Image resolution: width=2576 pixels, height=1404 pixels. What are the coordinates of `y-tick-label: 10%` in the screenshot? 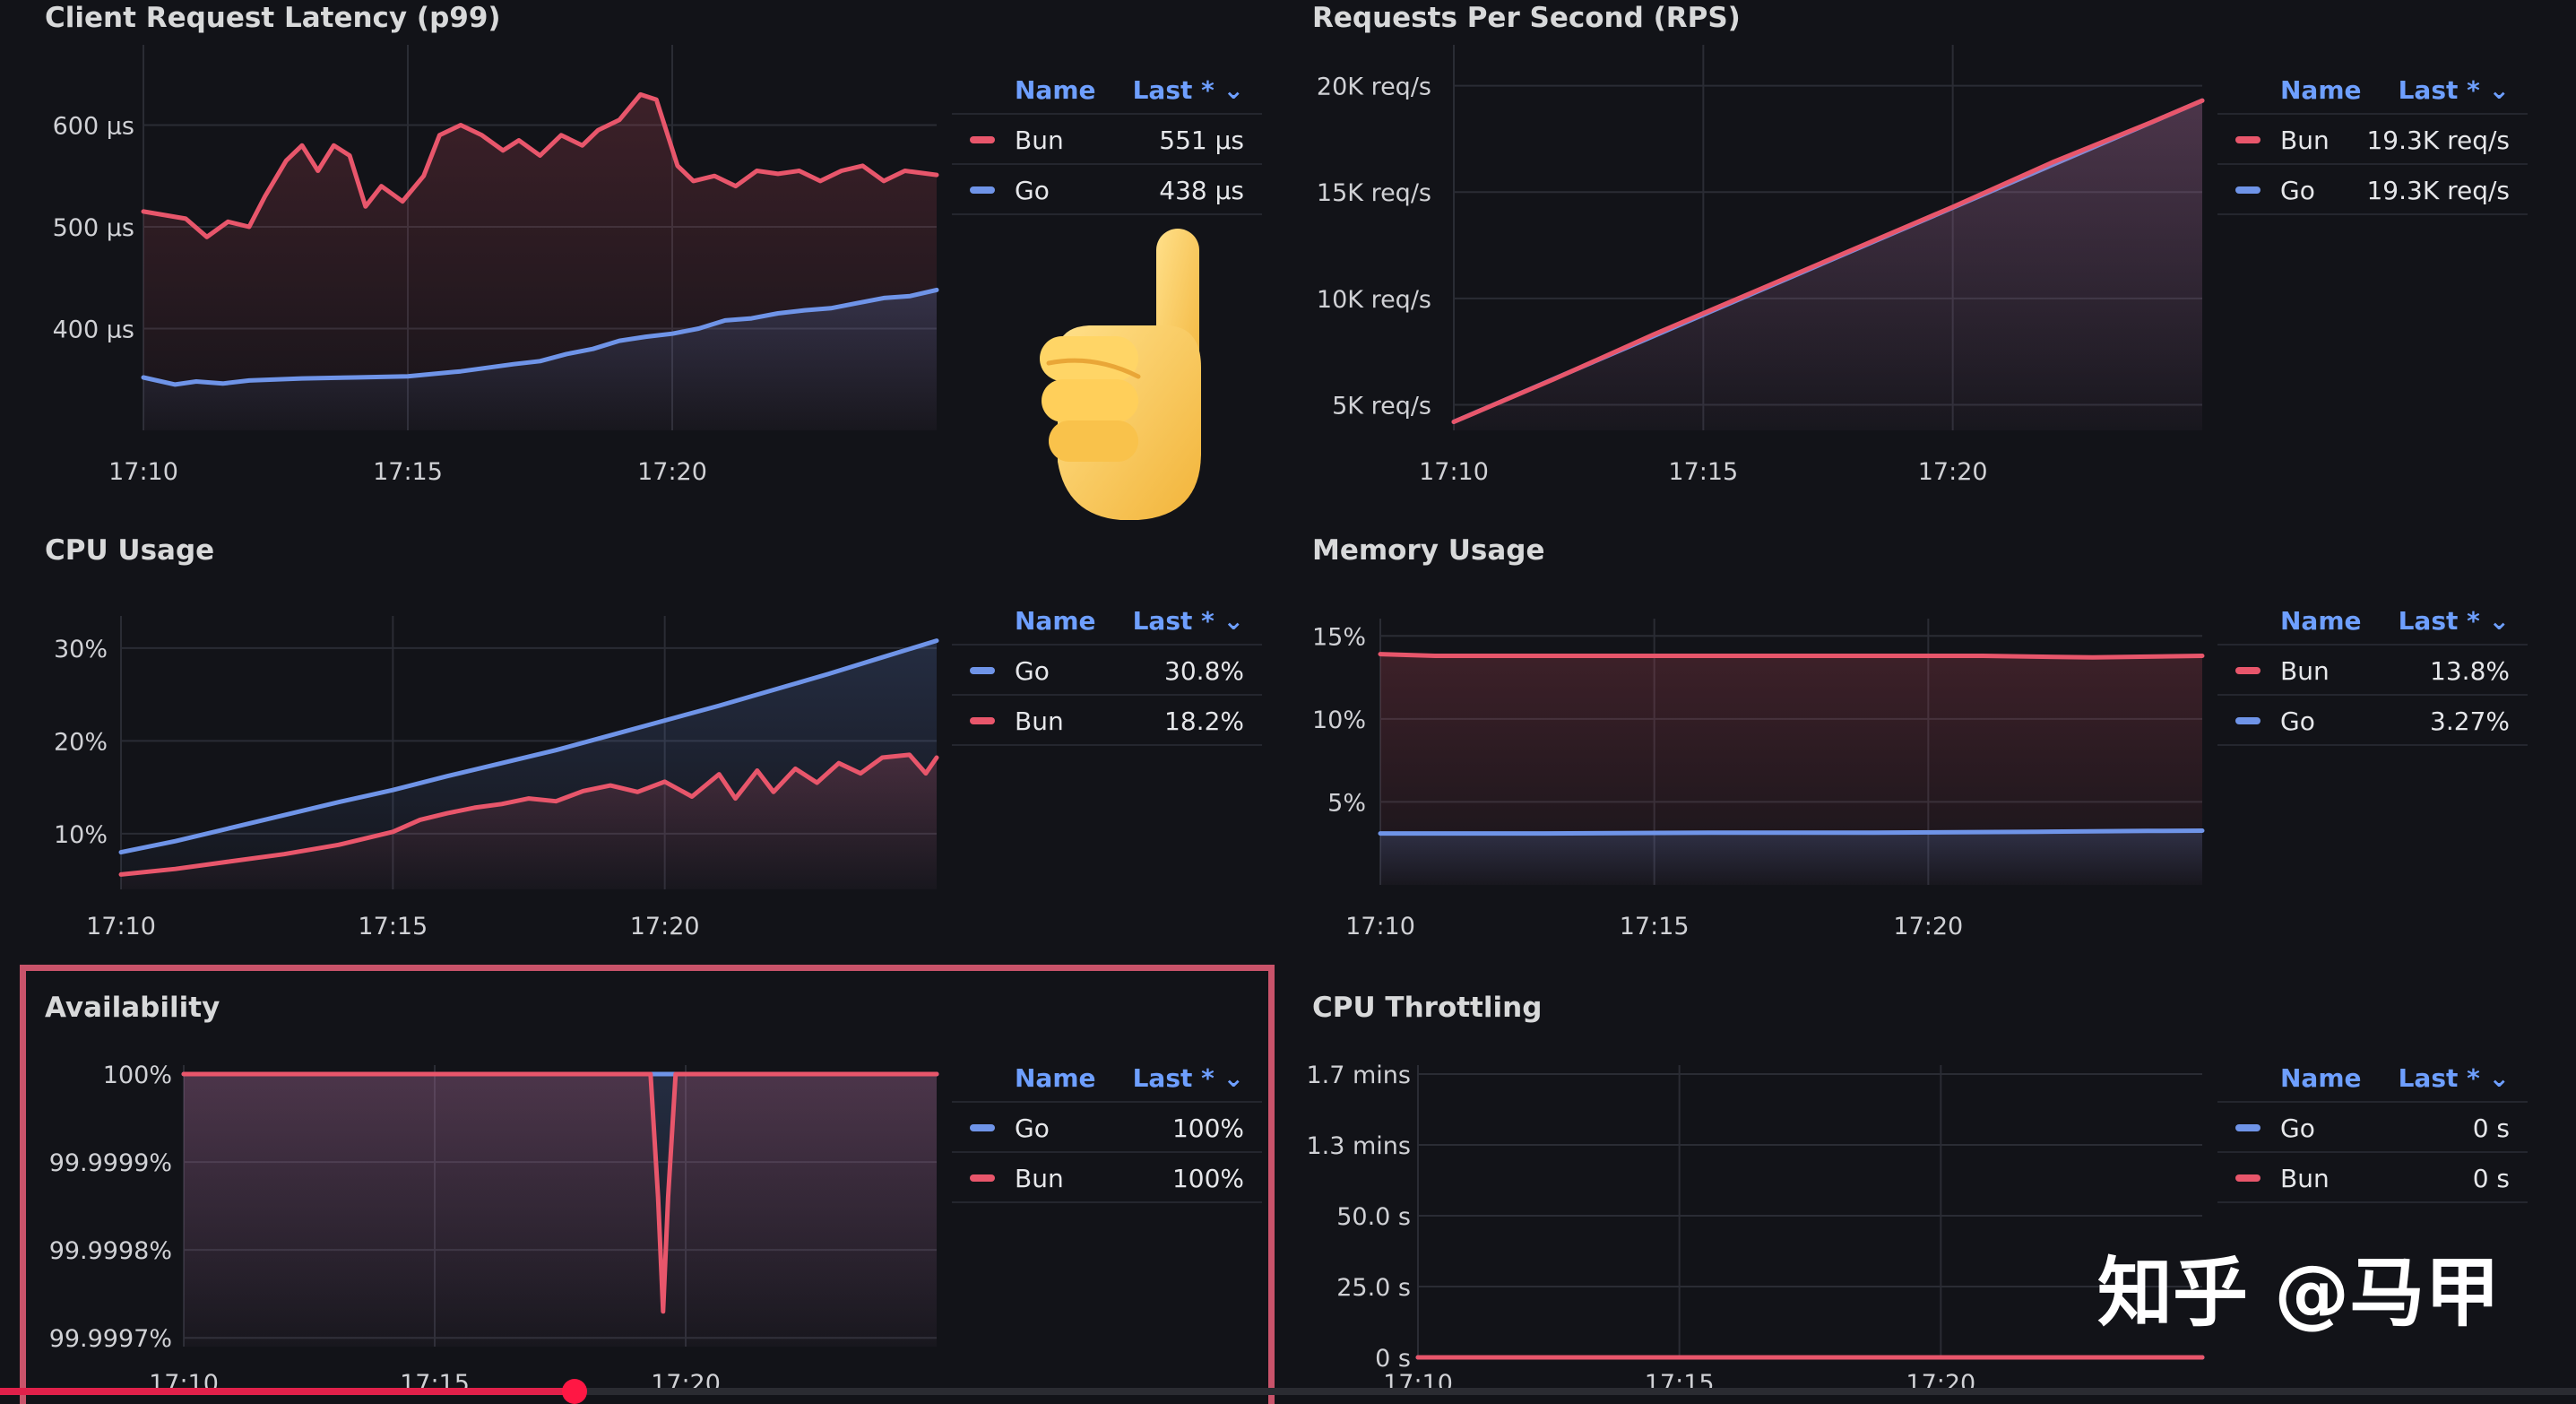 It's located at (81, 835).